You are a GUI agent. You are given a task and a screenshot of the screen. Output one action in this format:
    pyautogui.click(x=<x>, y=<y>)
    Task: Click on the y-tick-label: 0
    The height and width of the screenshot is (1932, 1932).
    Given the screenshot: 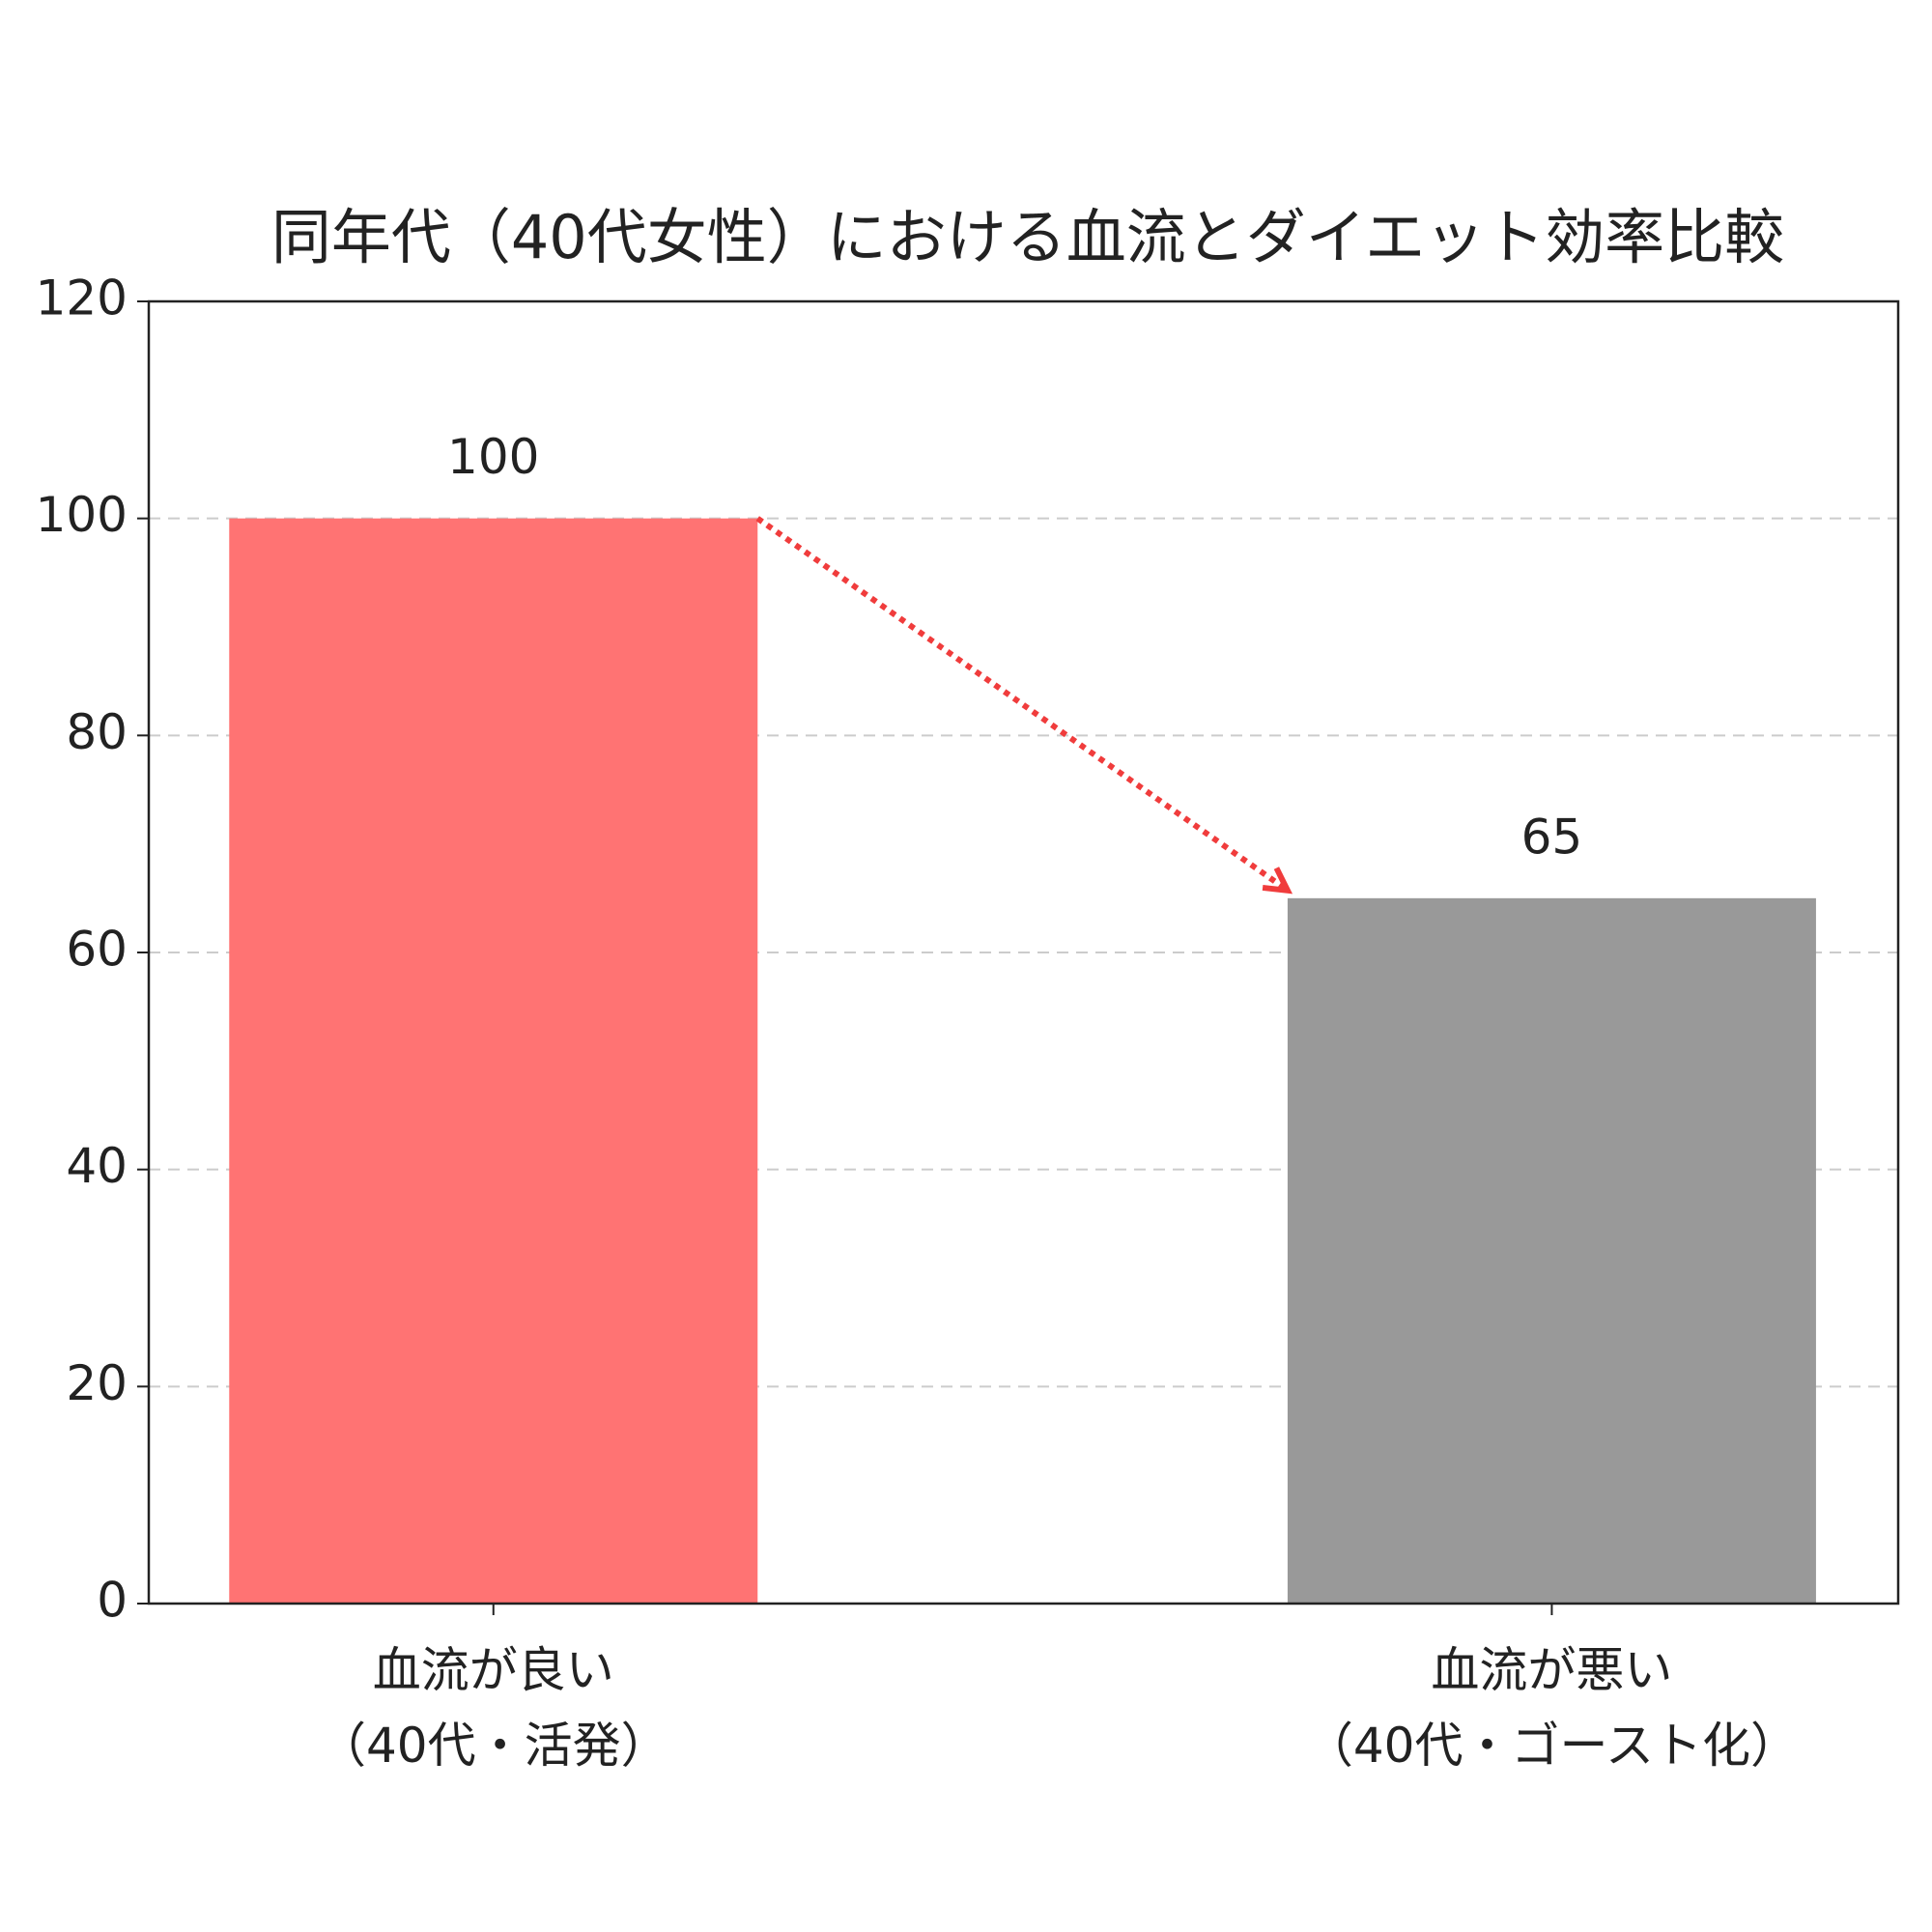 What is the action you would take?
    pyautogui.click(x=112, y=1601)
    